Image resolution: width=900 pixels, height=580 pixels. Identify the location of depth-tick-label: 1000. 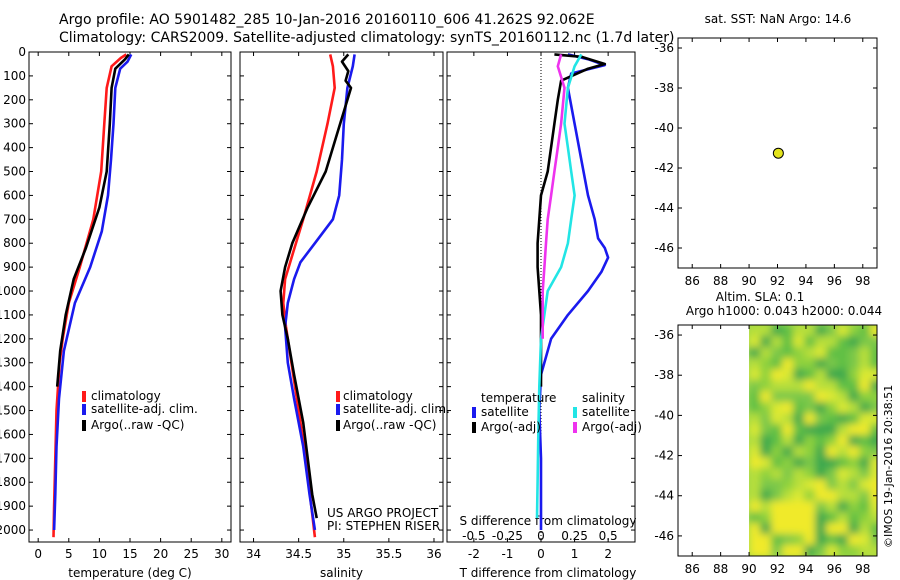
(13, 291).